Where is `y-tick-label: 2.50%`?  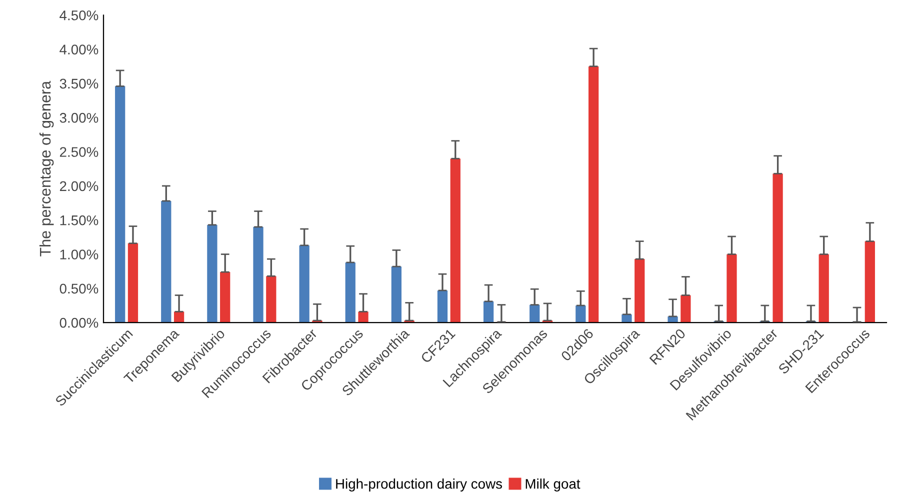 y-tick-label: 2.50% is located at coordinates (79, 152).